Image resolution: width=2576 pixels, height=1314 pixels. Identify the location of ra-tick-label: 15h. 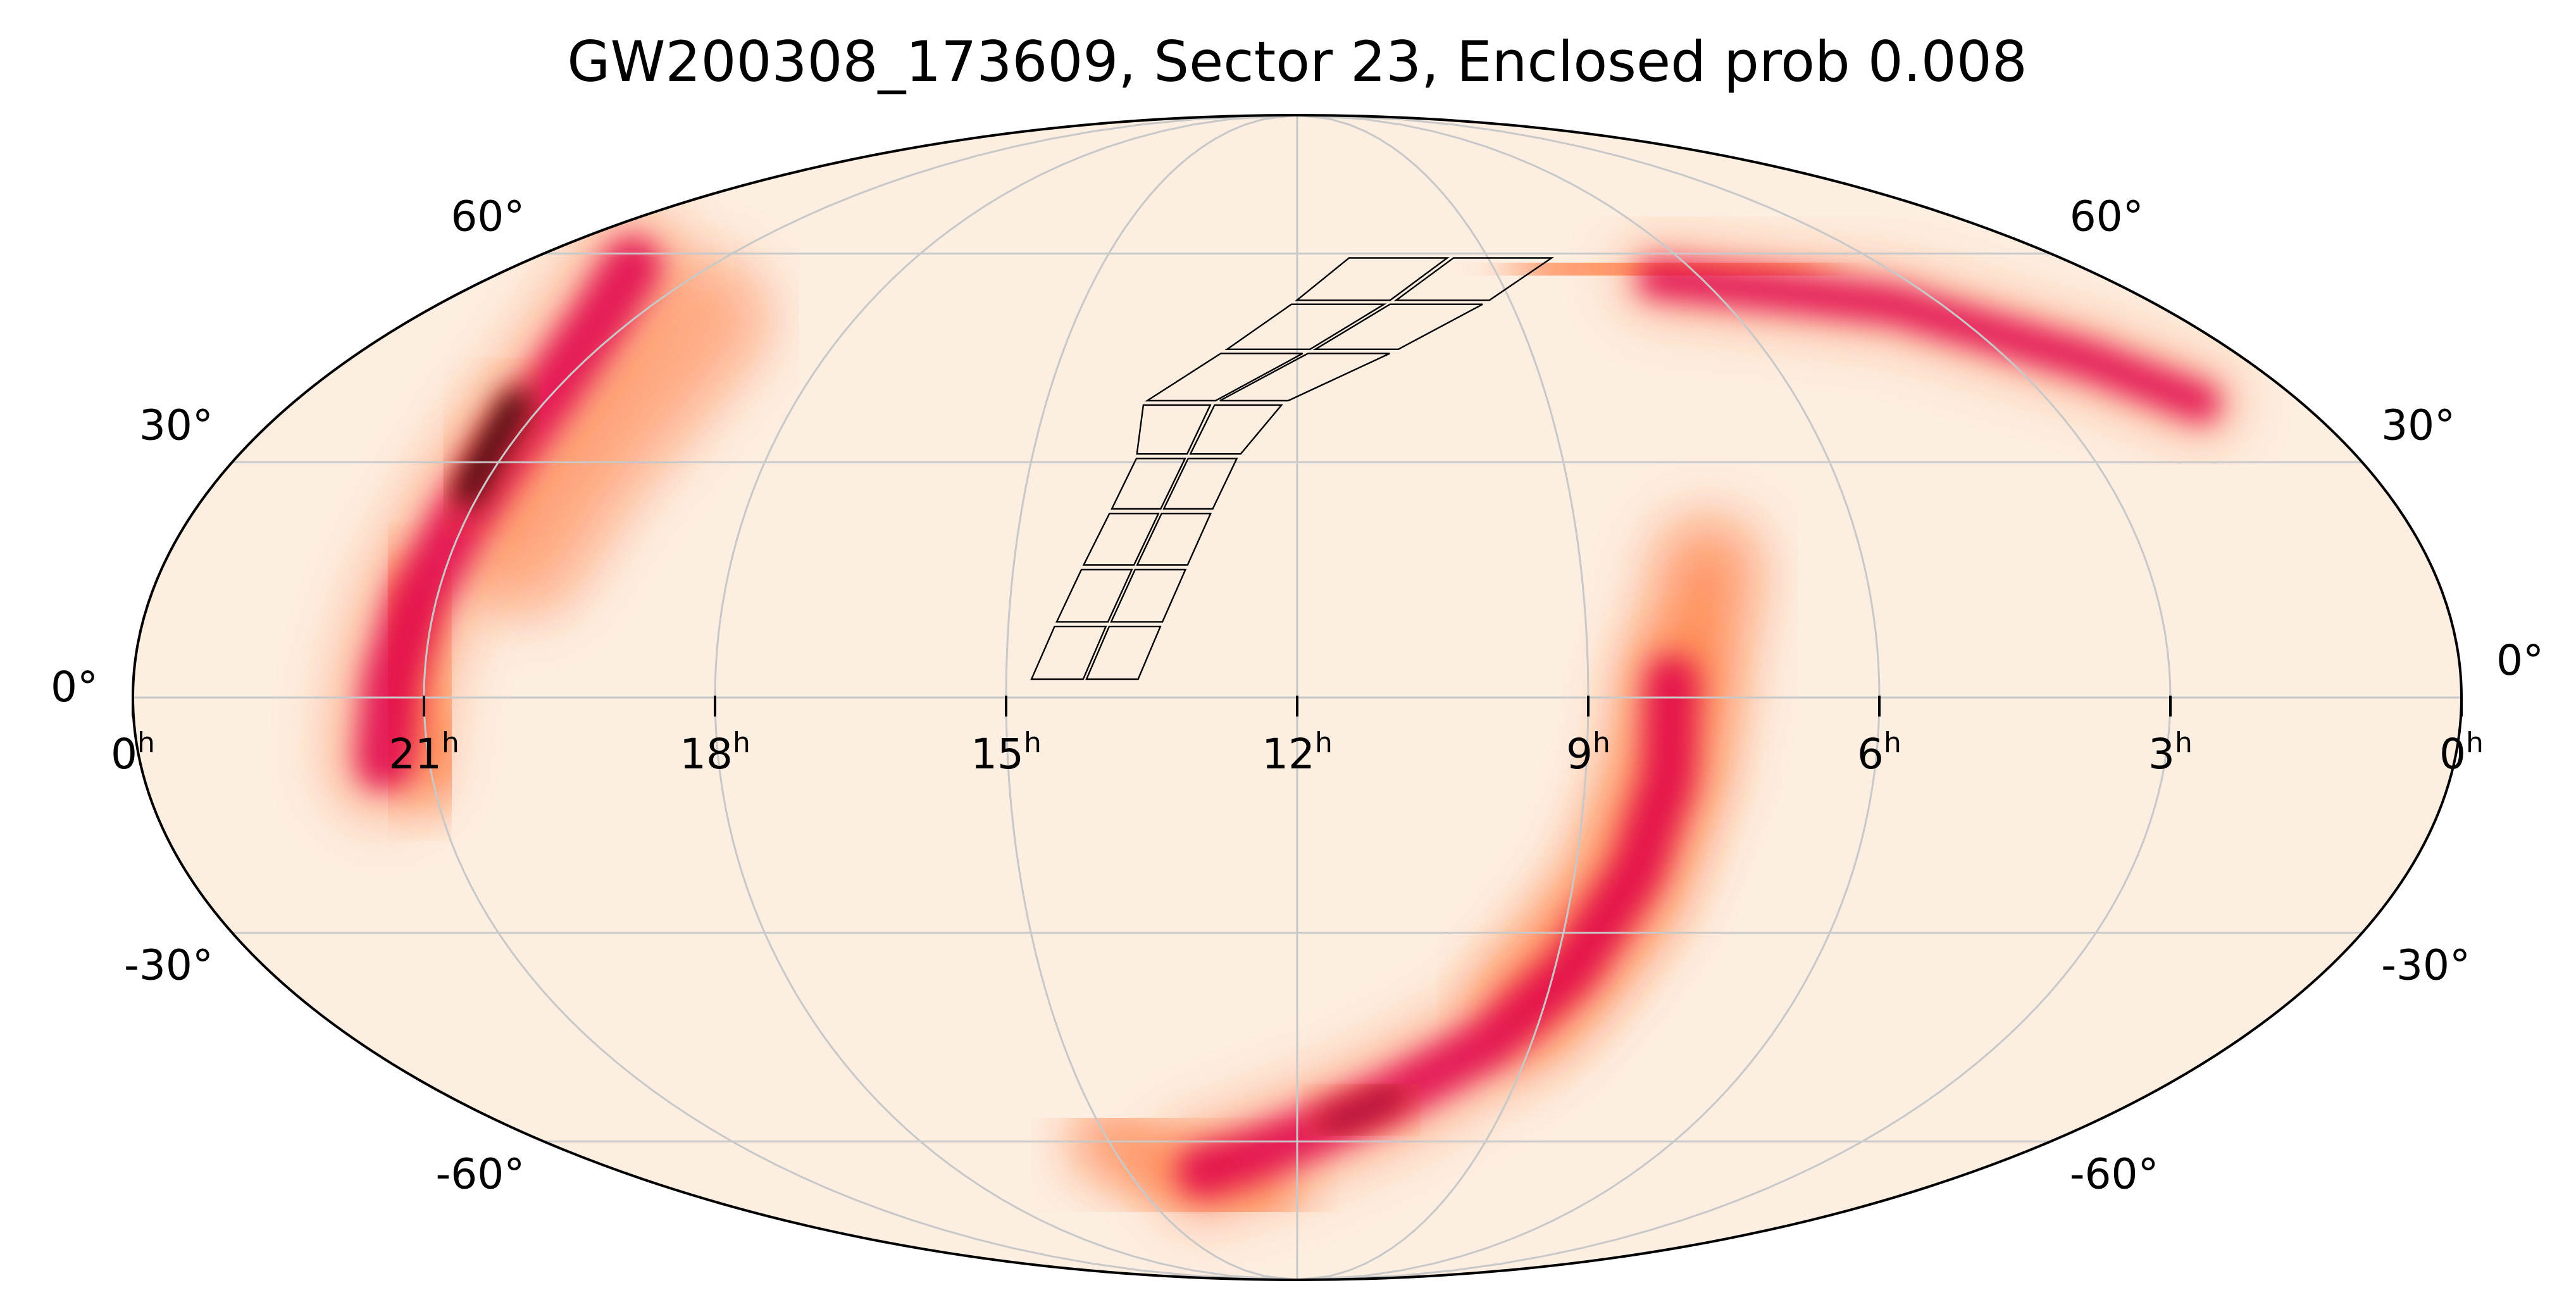
(1006, 753).